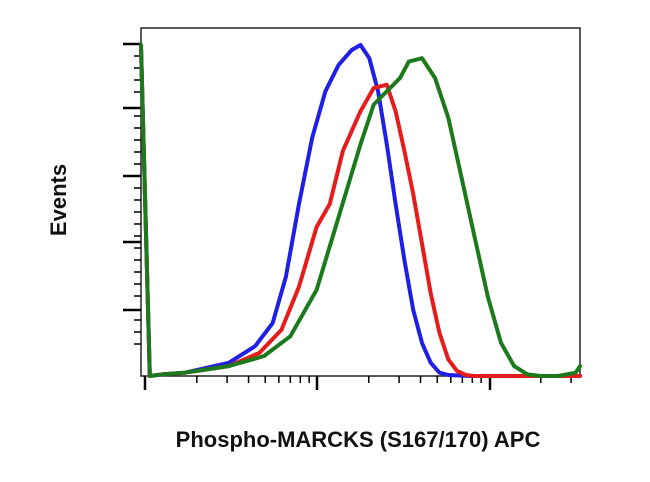 The width and height of the screenshot is (650, 482). I want to click on x-axis-title: Phospho-MARCKS (S167/170) APC, so click(358, 439).